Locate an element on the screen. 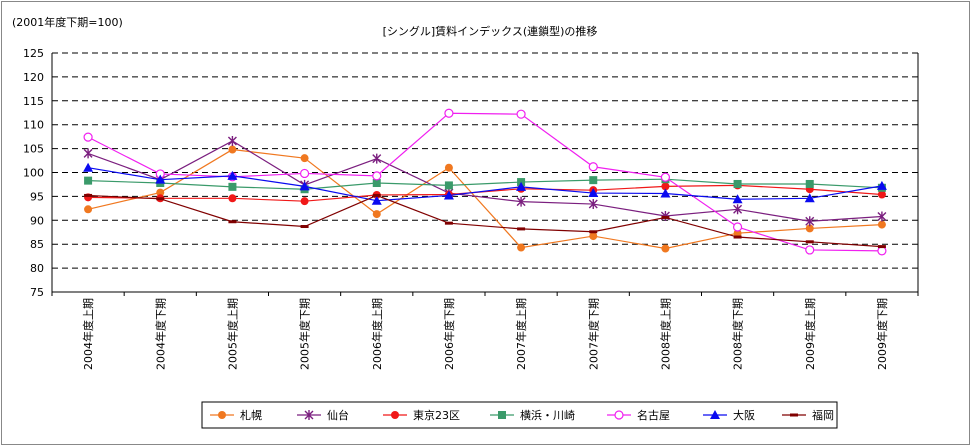 The image size is (973, 448). y-tick-label: 90 is located at coordinates (37, 220).